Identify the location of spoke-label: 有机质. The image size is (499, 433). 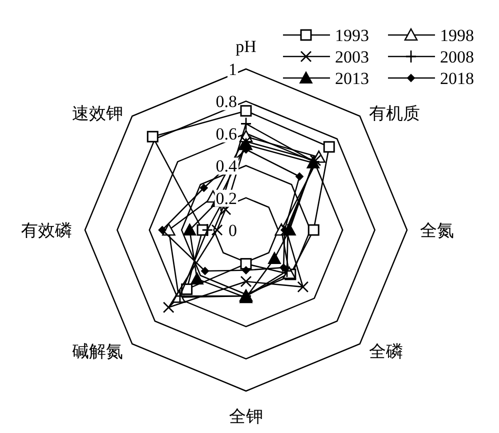
(394, 113).